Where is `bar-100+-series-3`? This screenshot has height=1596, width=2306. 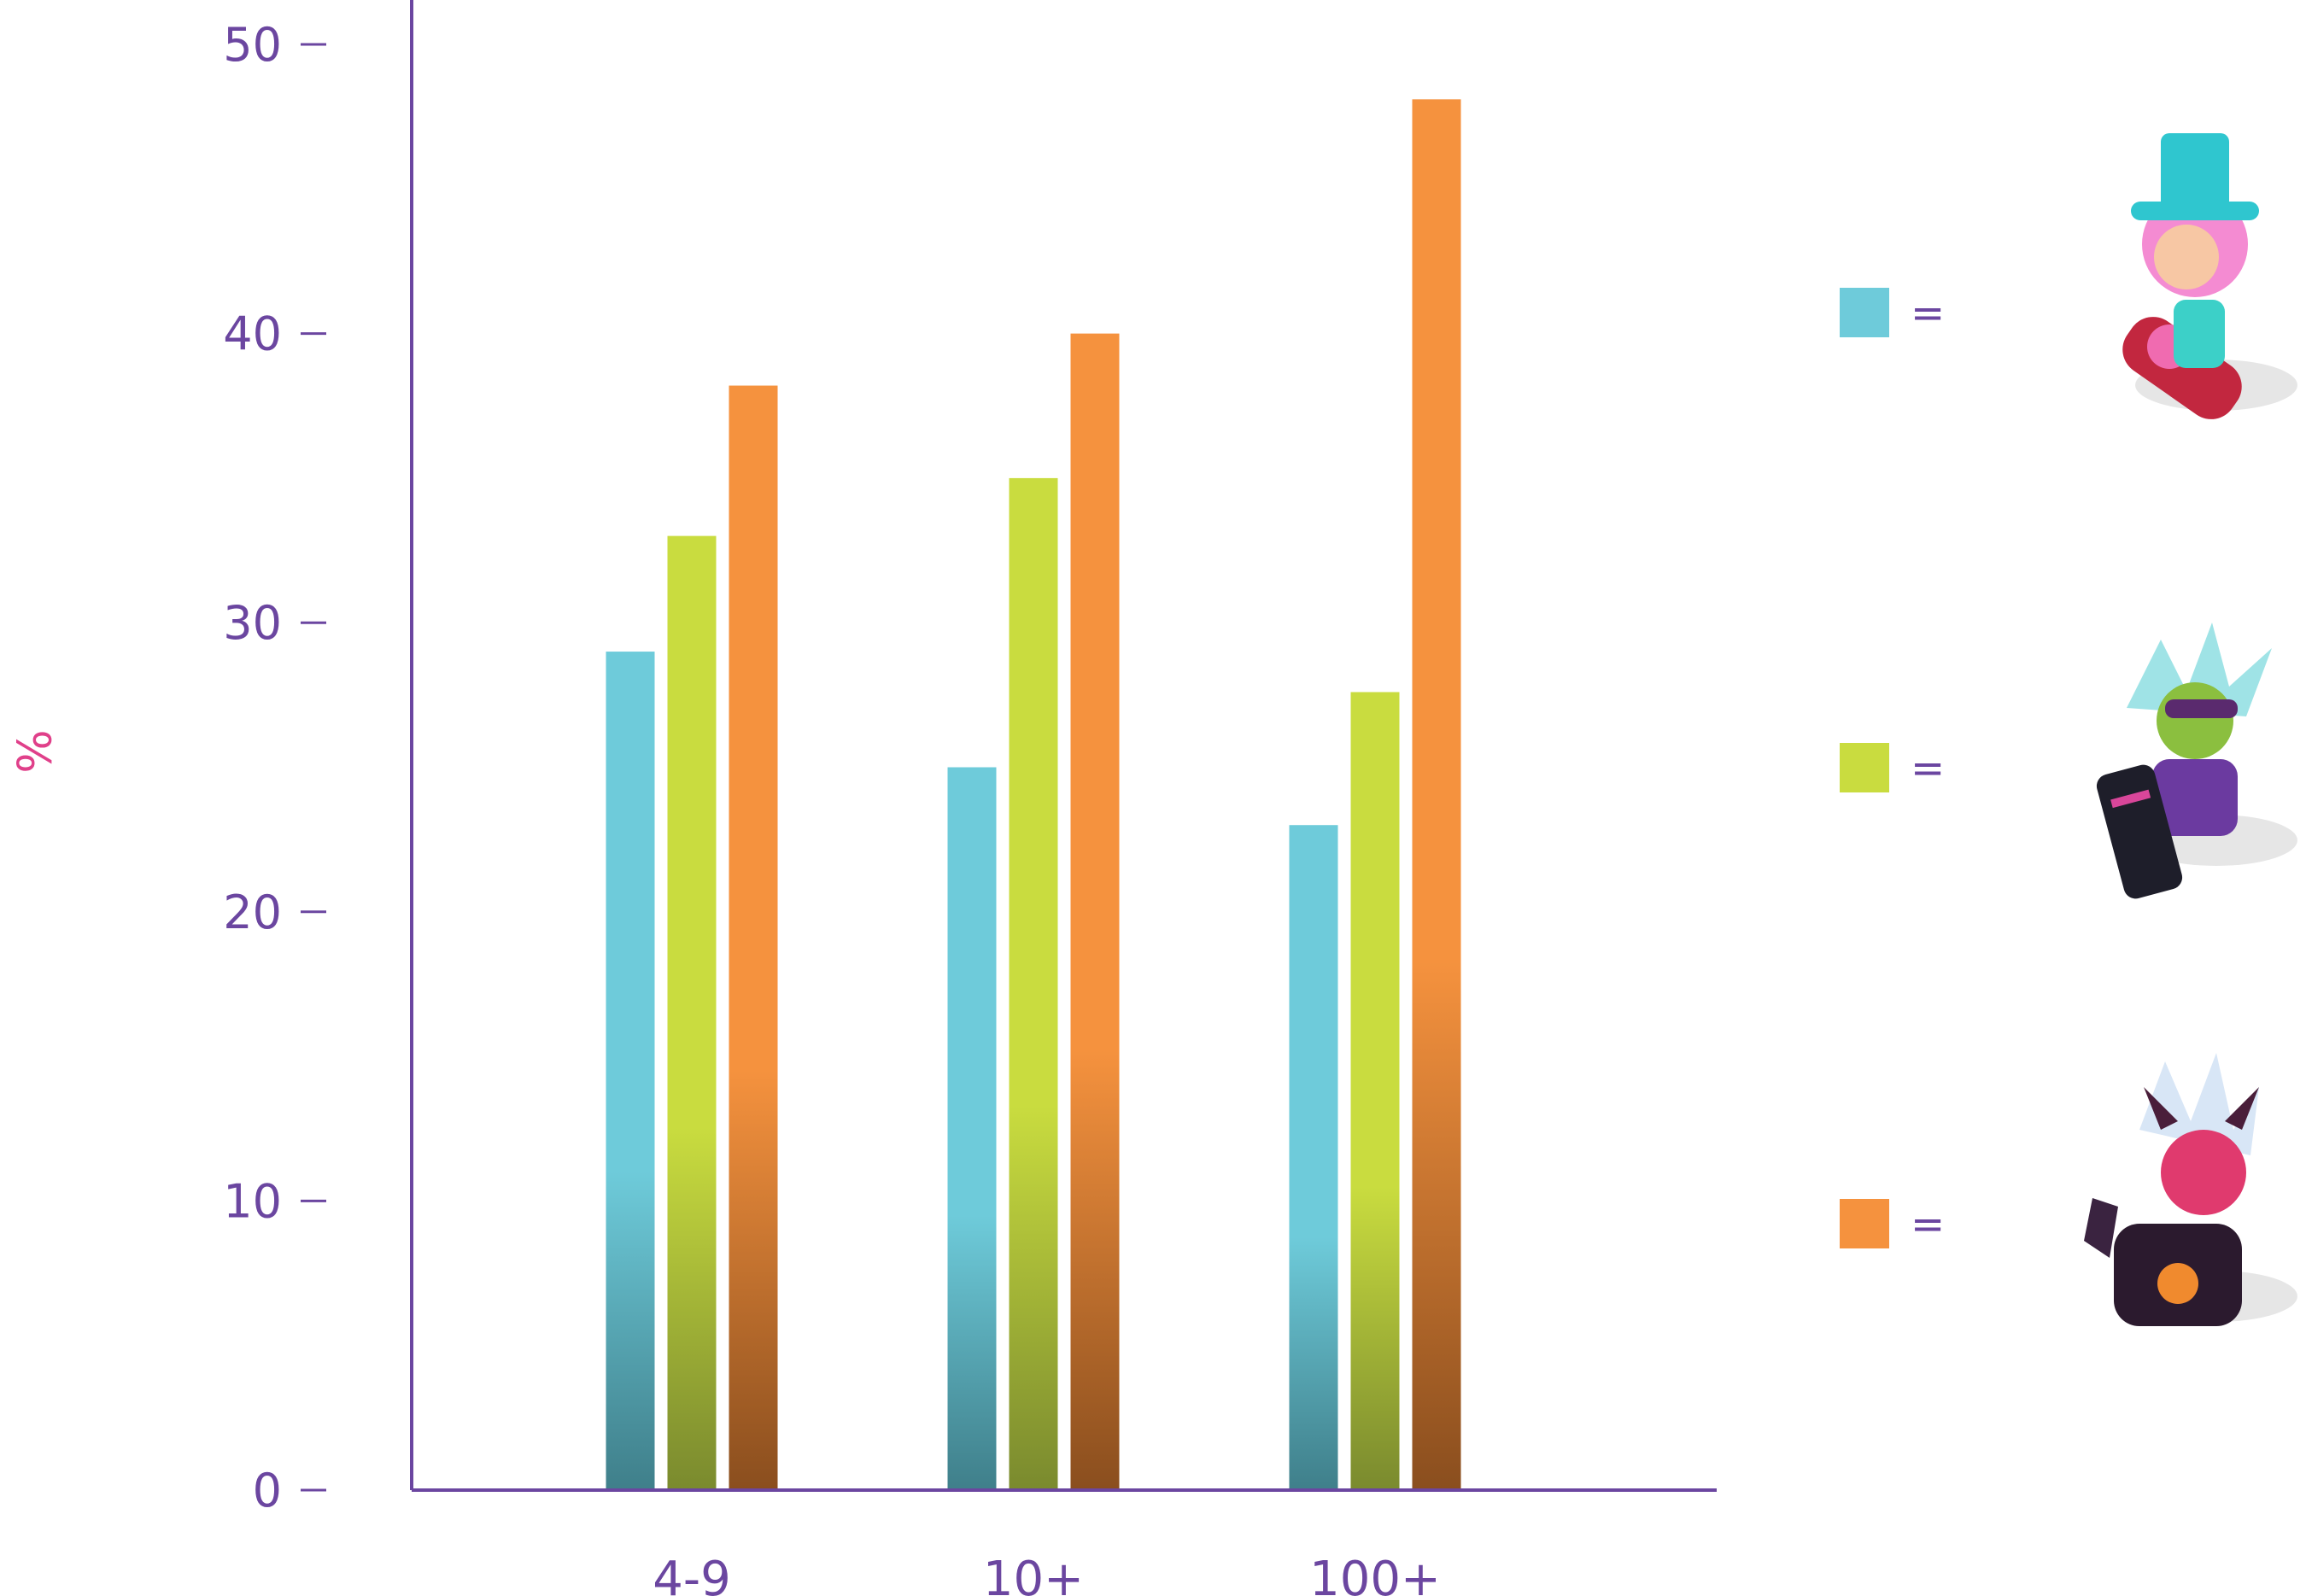
bar-100+-series-3 is located at coordinates (1437, 795).